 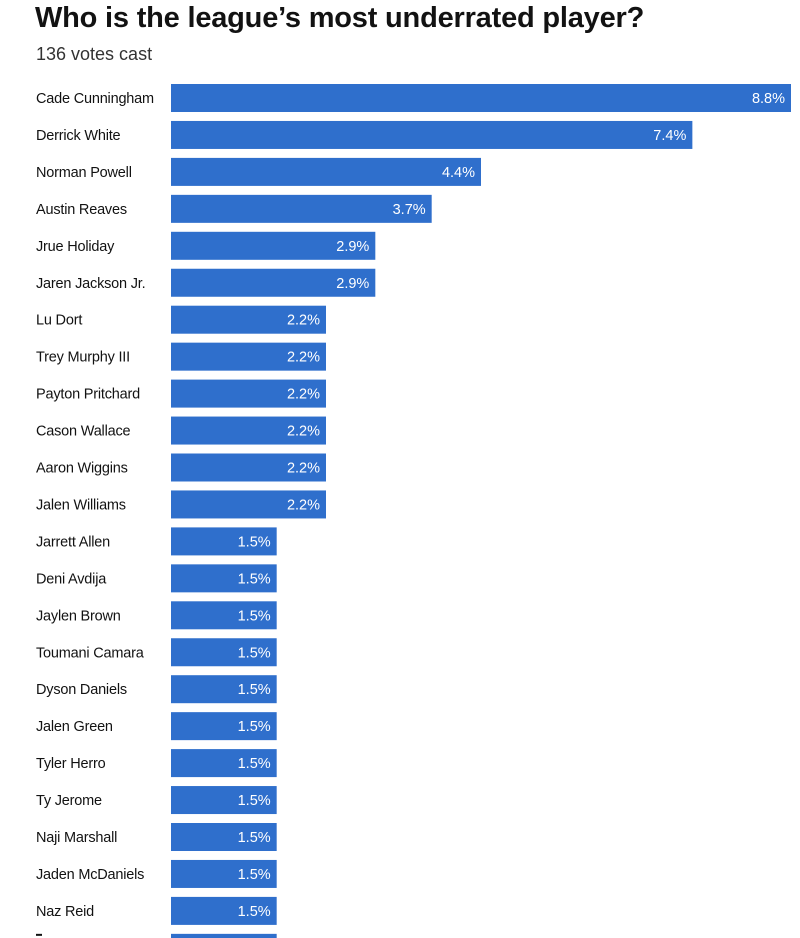 What do you see at coordinates (76, 838) in the screenshot?
I see `category-label: Naji Marshall` at bounding box center [76, 838].